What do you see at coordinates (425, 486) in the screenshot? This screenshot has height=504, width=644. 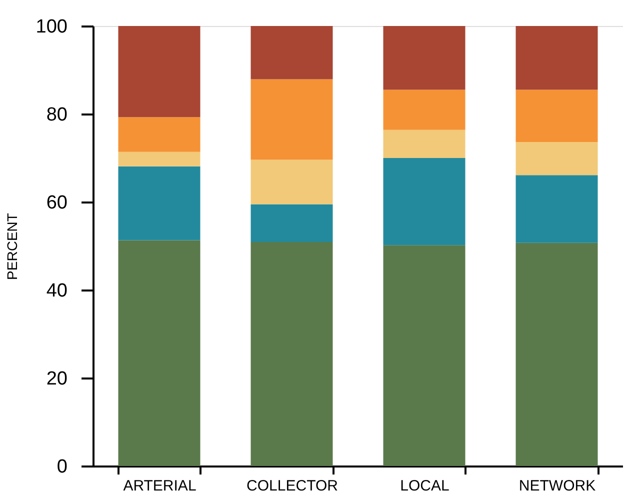 I see `x-tick-label: LOCAL` at bounding box center [425, 486].